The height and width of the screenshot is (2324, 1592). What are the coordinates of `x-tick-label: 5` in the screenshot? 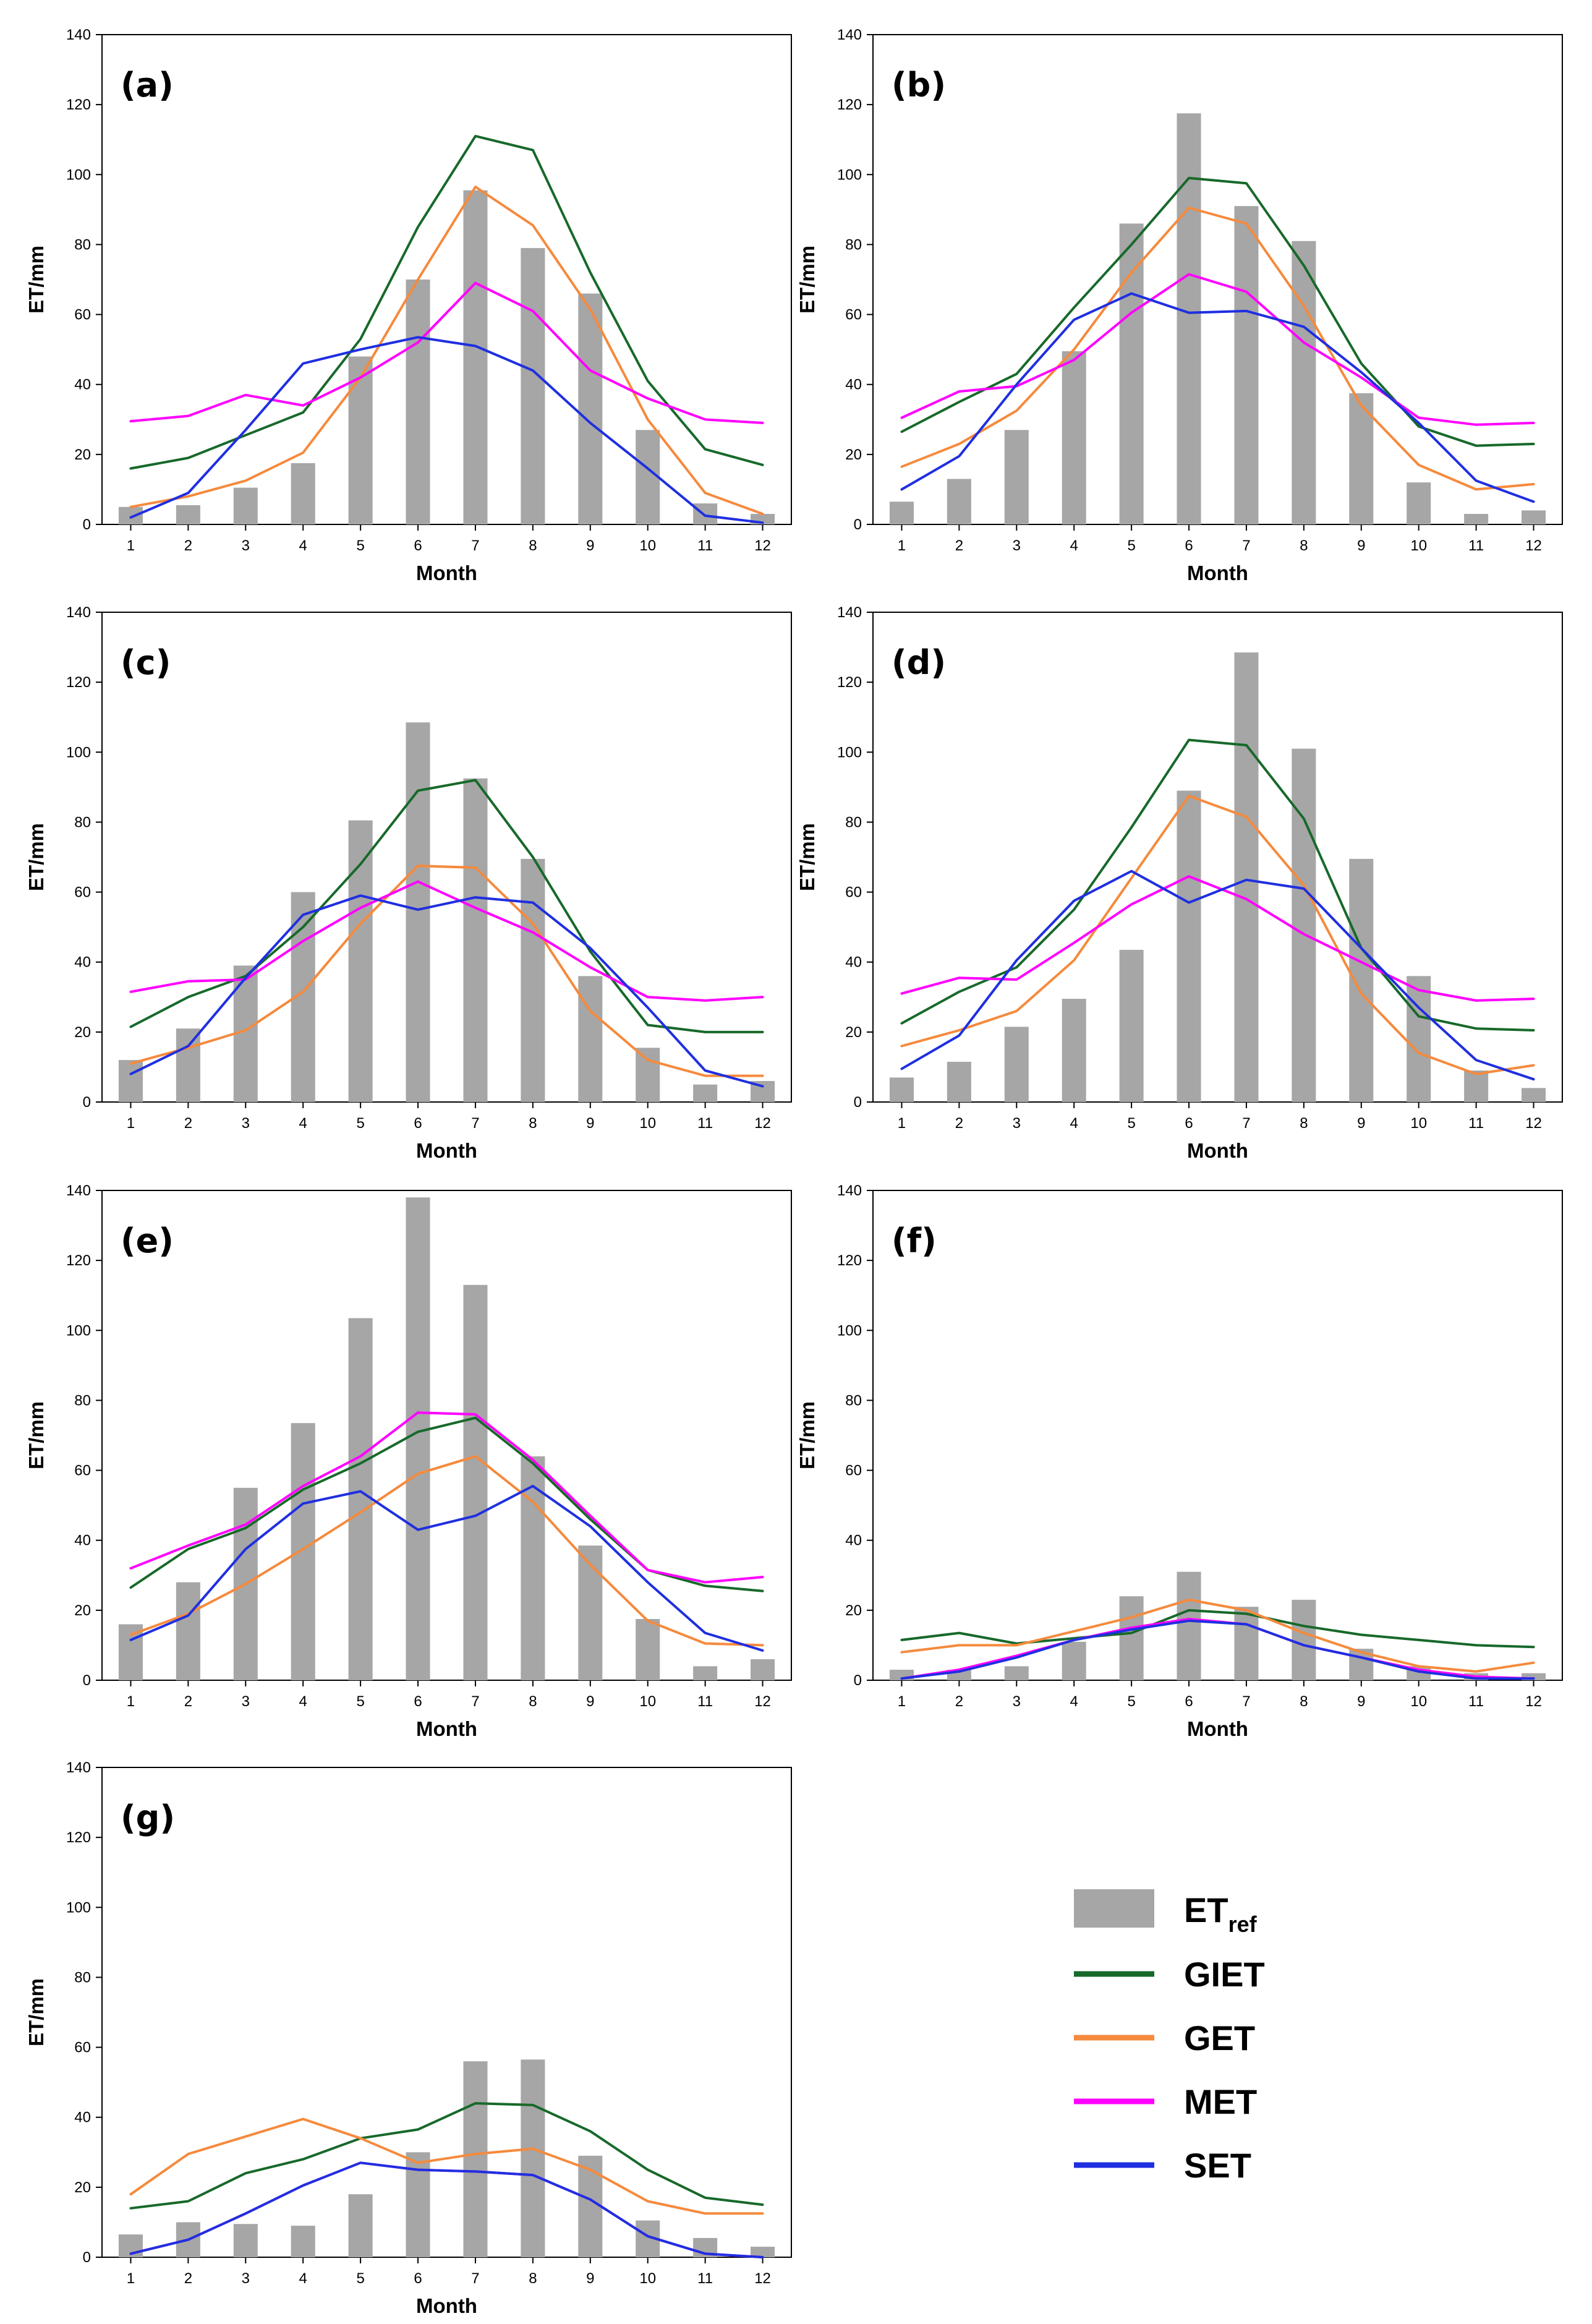 It's located at (1131, 1123).